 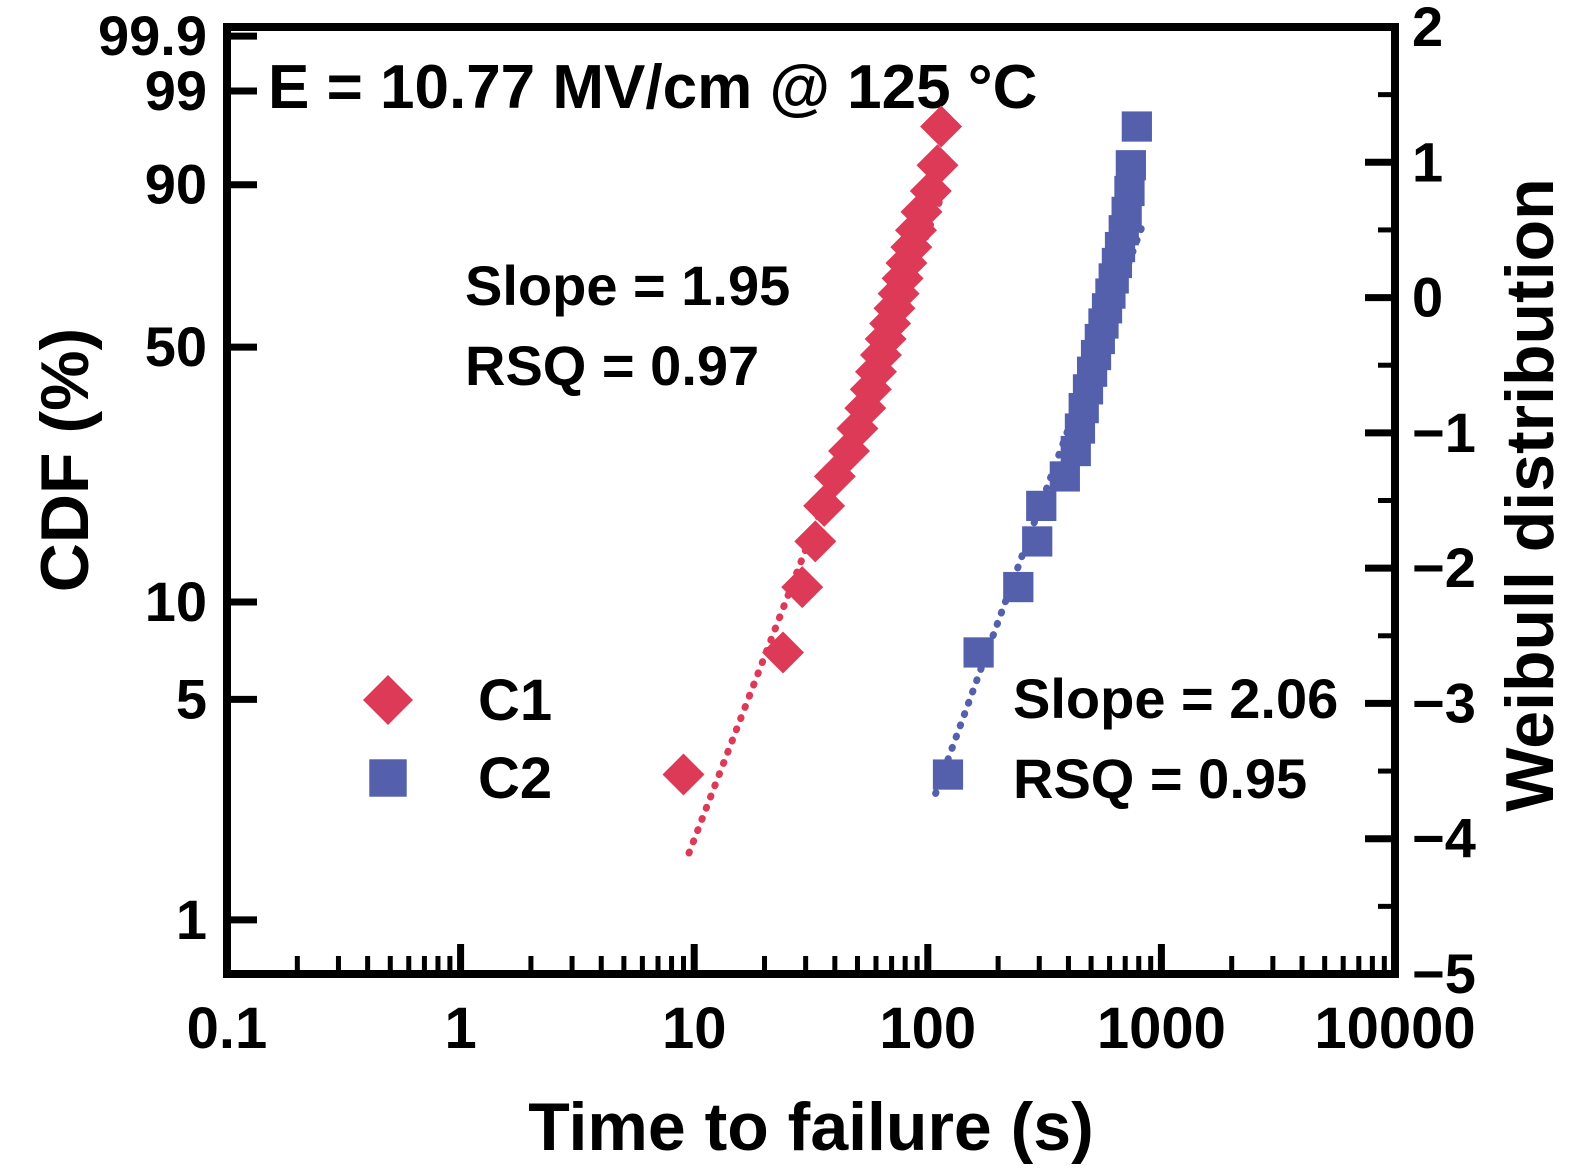 What do you see at coordinates (612, 365) in the screenshot?
I see `annotation-line: RSQ = 0.97` at bounding box center [612, 365].